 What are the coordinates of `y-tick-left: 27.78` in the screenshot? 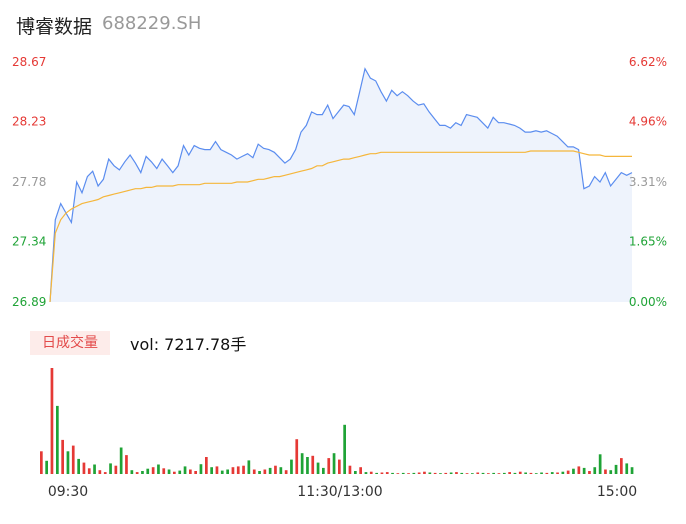 It's located at (29, 182).